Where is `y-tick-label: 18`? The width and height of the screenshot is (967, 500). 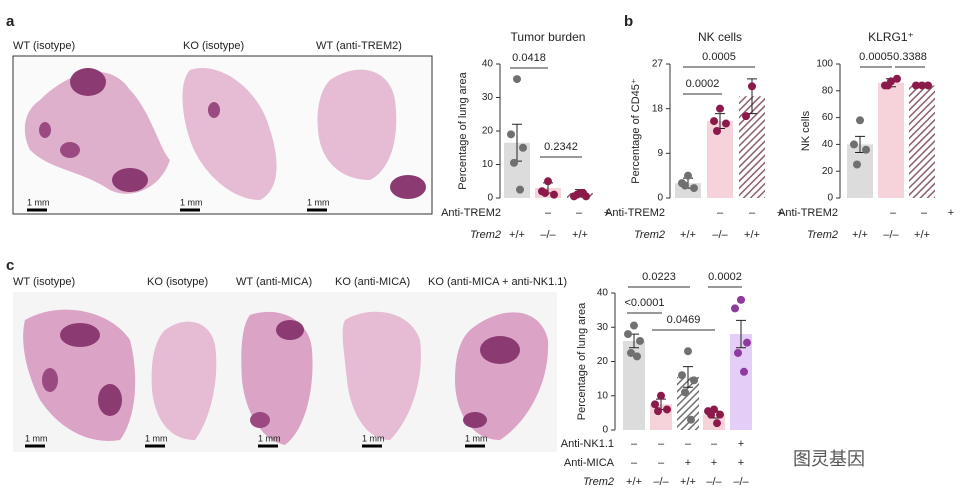
y-tick-label: 18 is located at coordinates (658, 108).